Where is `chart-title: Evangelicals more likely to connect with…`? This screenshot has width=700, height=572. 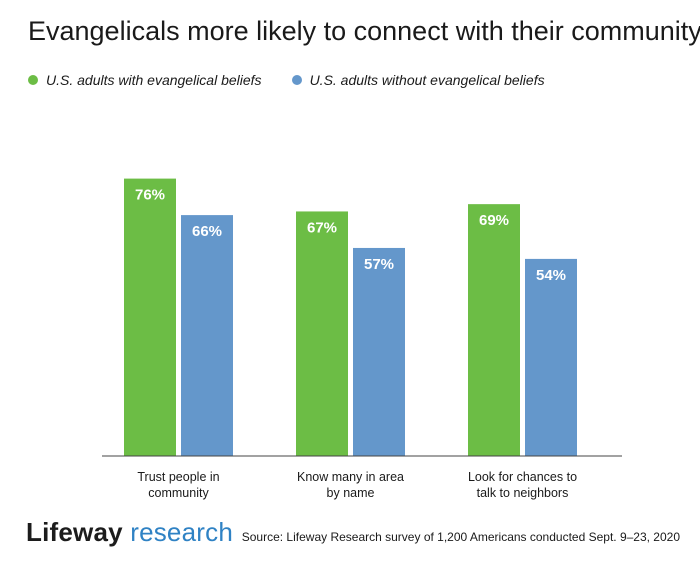
chart-title: Evangelicals more likely to connect with… is located at coordinates (364, 31).